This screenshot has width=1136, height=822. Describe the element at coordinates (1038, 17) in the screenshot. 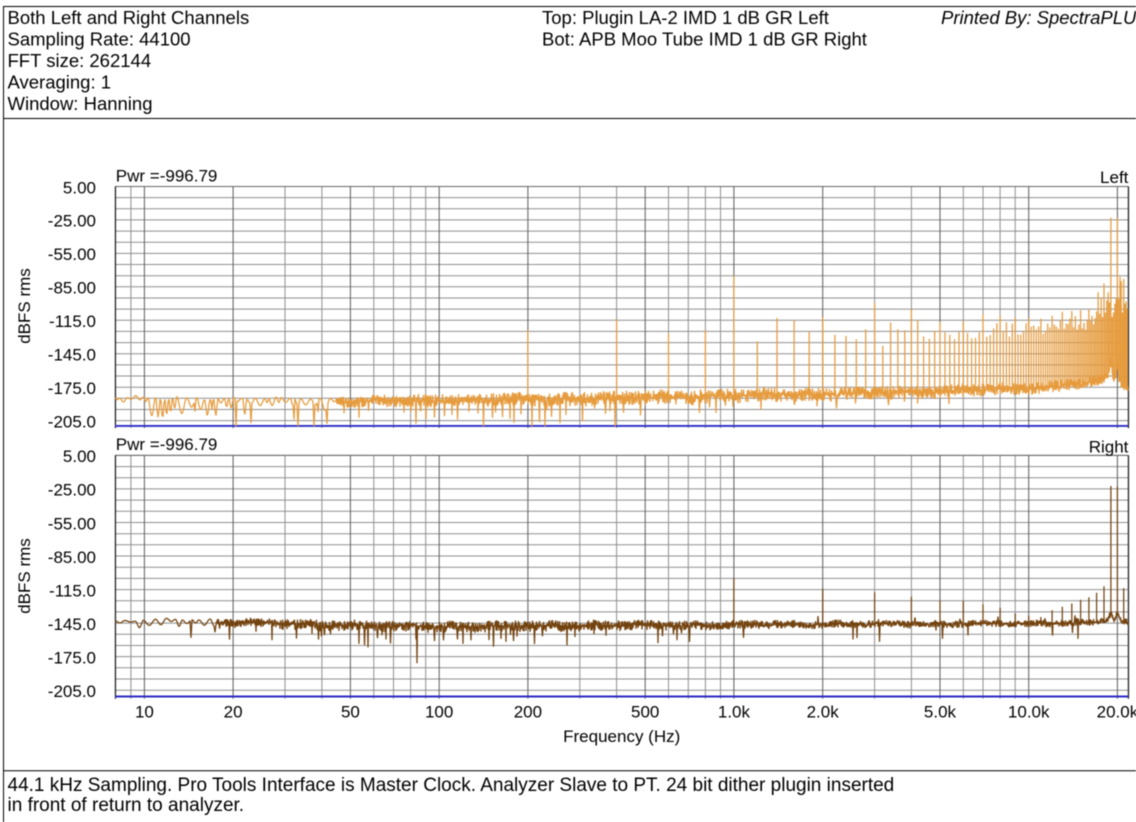

I see `svg-text: Printed By: SpectraPLUS` at that location.